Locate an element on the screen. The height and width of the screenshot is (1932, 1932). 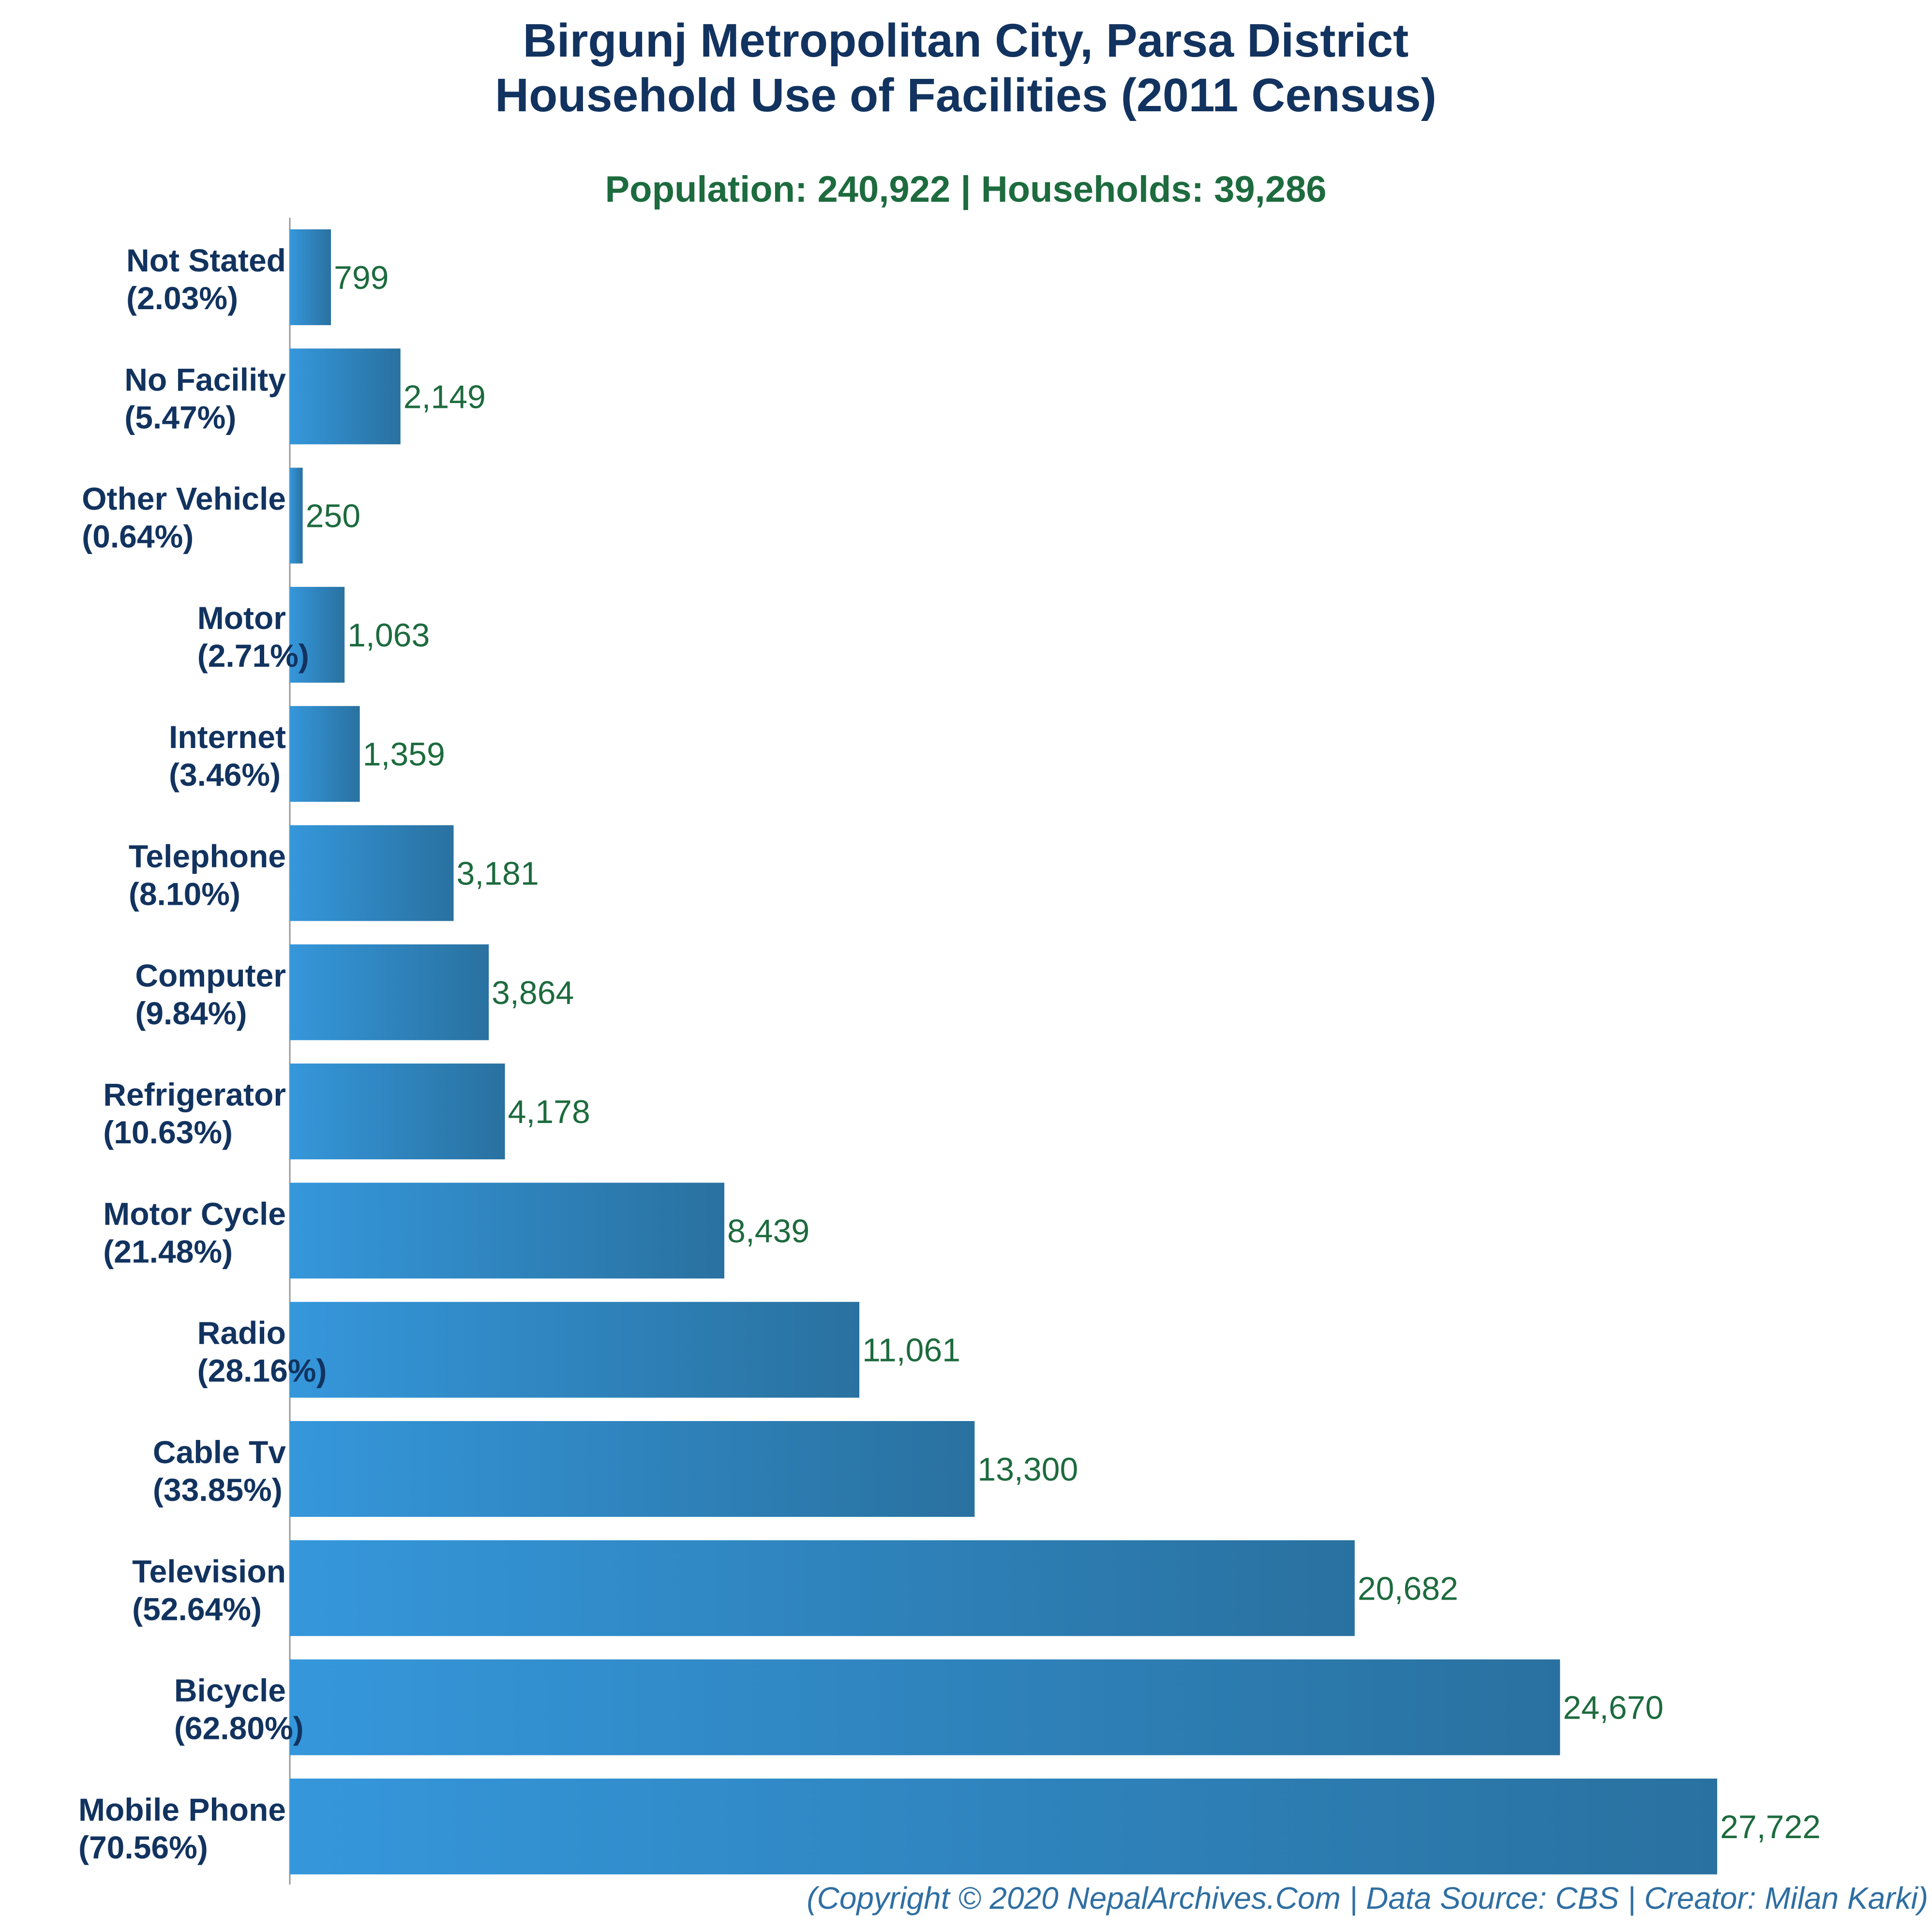
category-label-cable-tv: Cable Tv is located at coordinates (219, 1452).